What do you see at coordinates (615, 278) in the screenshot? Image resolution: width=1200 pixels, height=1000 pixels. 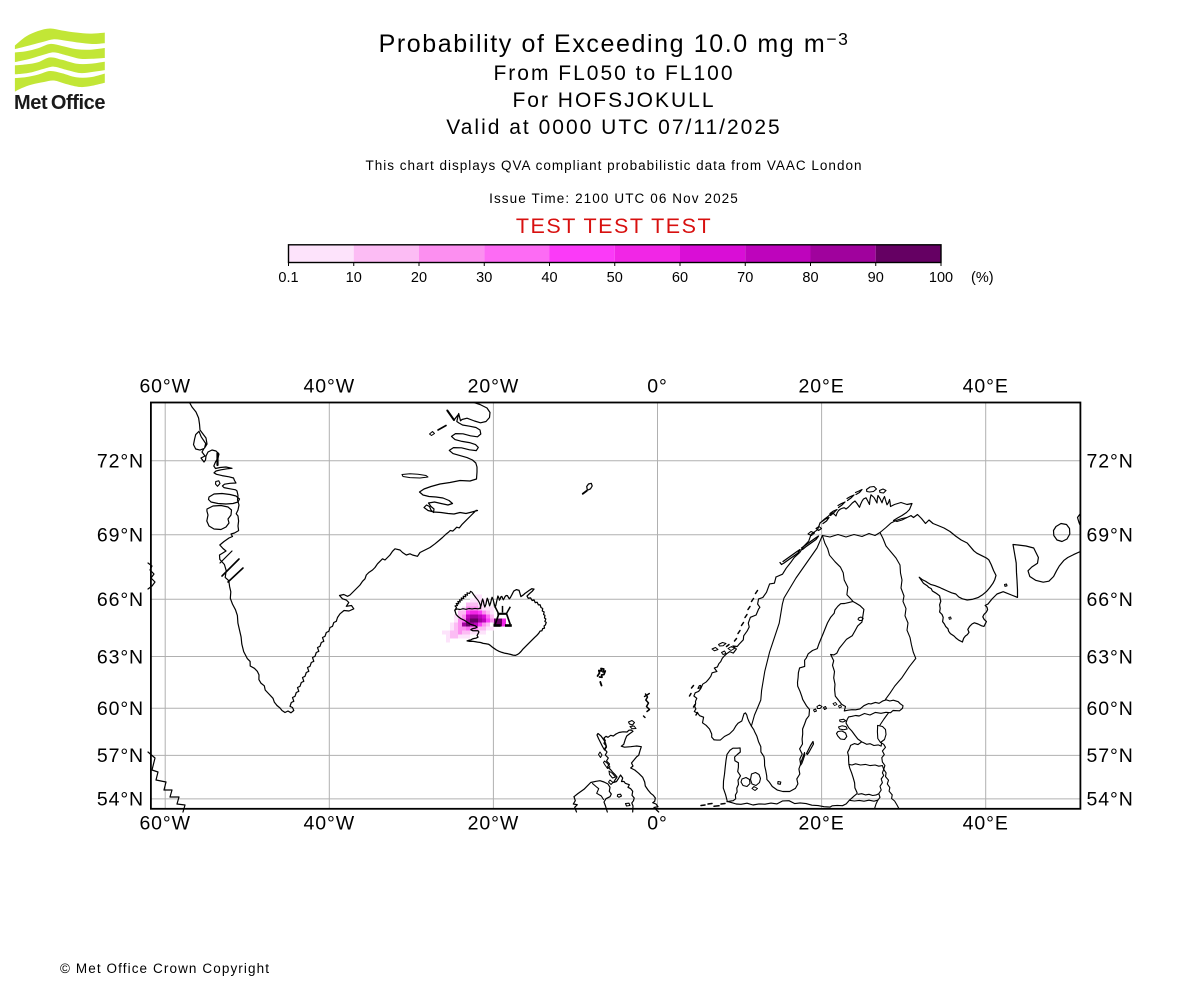 I see `svg-text: 50` at bounding box center [615, 278].